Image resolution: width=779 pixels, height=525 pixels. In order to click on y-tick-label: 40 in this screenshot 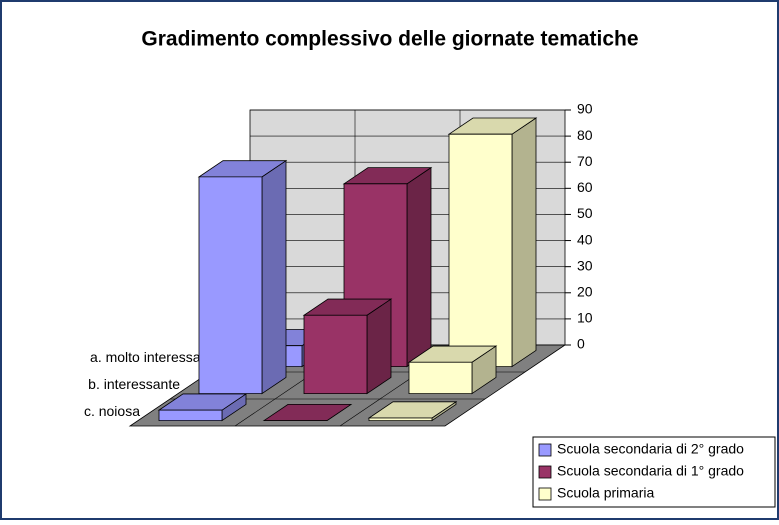, I will do `click(585, 239)`.